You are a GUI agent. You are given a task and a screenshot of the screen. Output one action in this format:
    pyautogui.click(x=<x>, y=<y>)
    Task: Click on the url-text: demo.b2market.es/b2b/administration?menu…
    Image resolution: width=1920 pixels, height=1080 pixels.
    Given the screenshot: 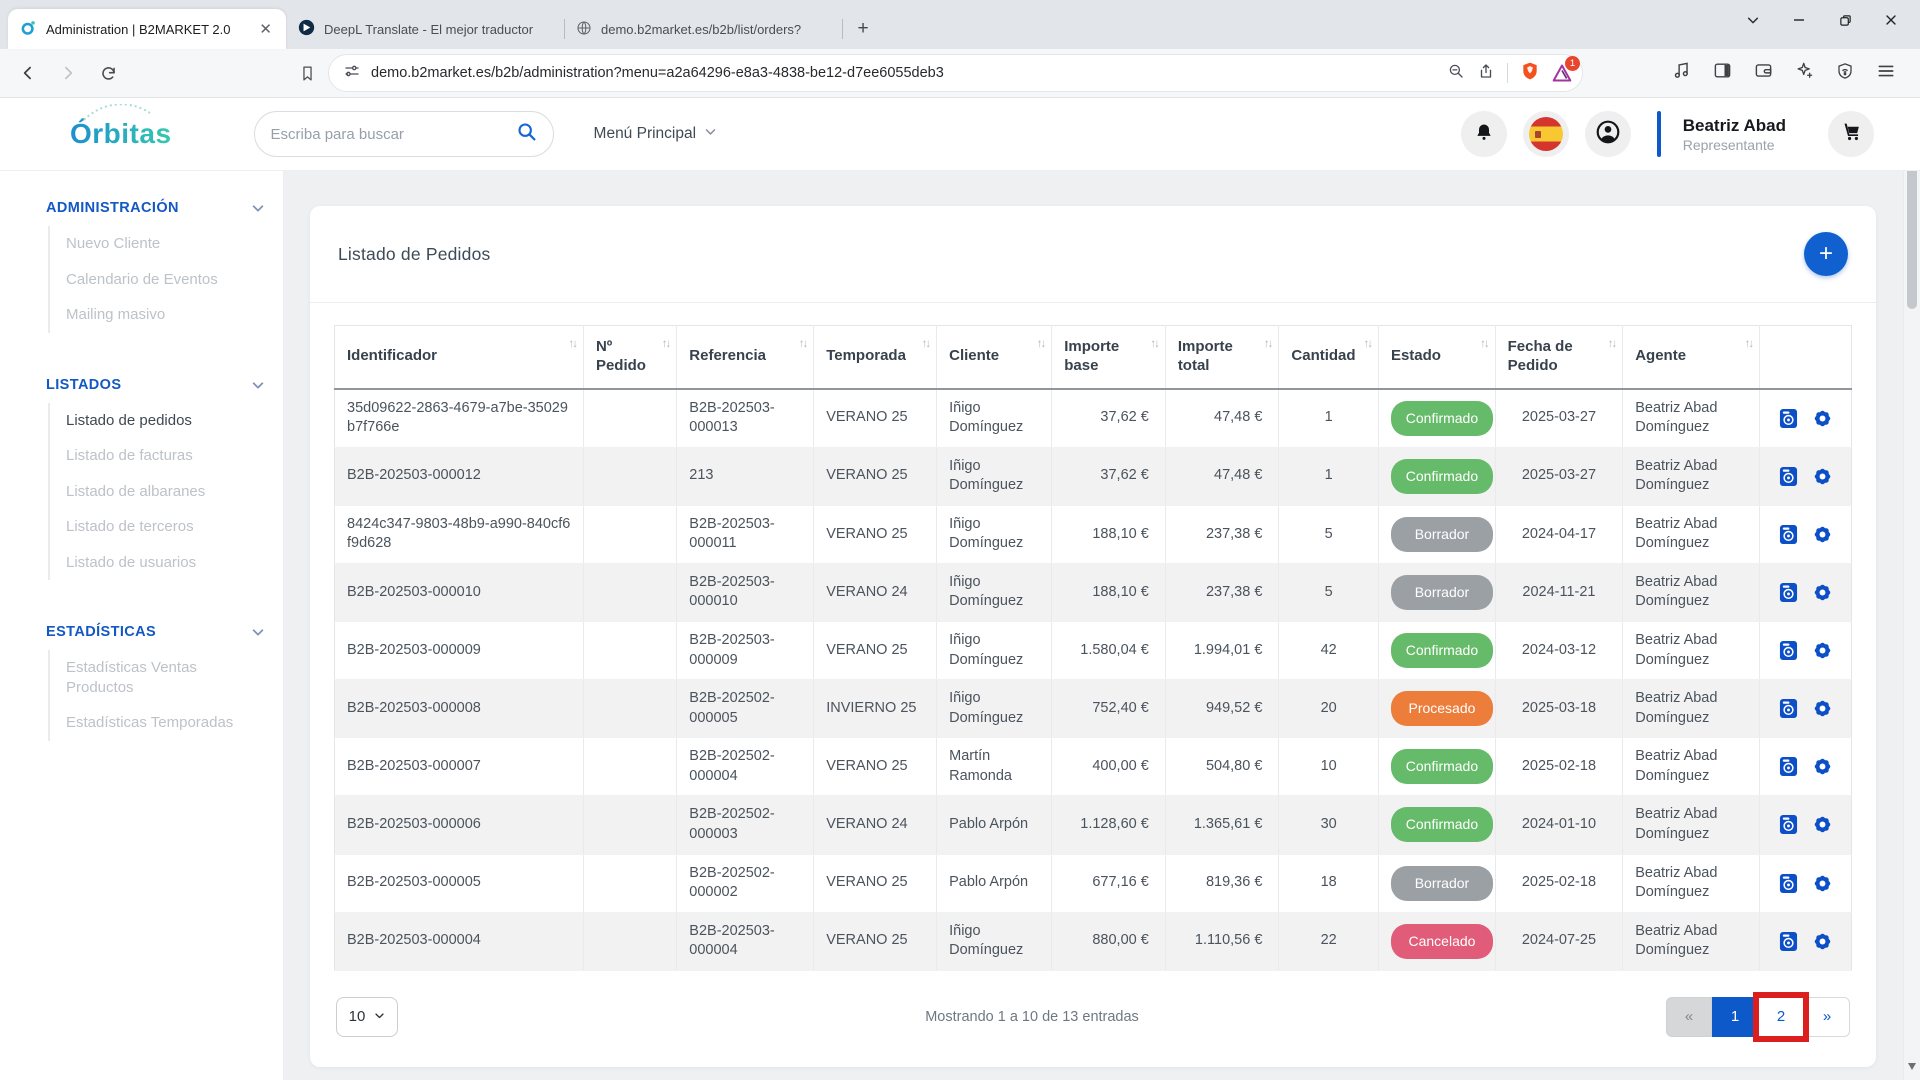 What is the action you would take?
    pyautogui.click(x=657, y=73)
    